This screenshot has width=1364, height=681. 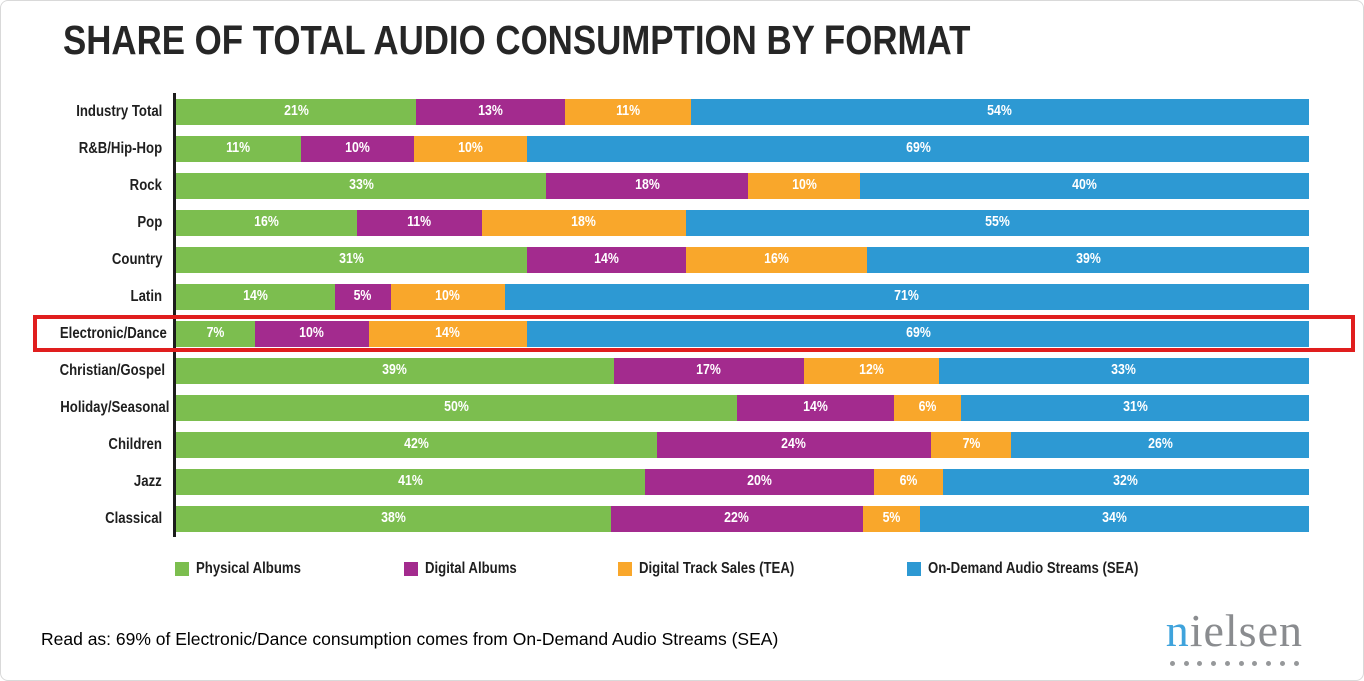 What do you see at coordinates (1234, 631) in the screenshot?
I see `nielsen-logo-wordmark: nielsen` at bounding box center [1234, 631].